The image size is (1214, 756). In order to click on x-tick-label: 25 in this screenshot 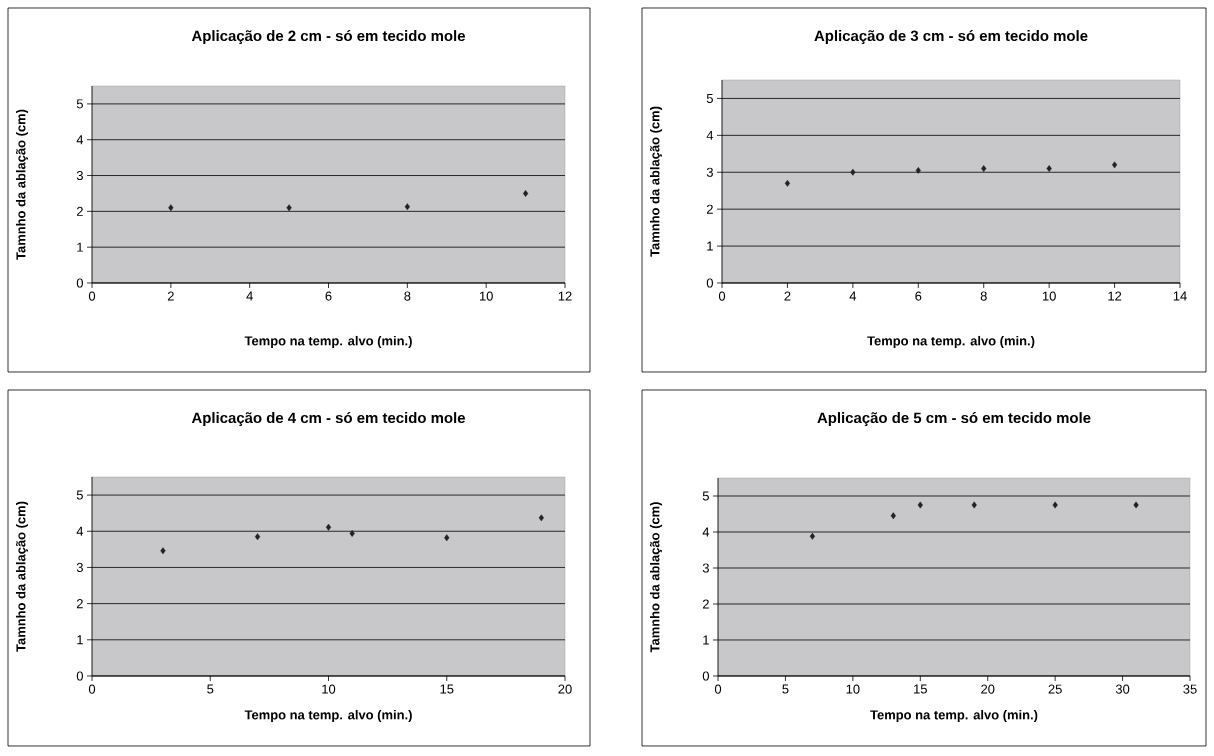, I will do `click(1055, 689)`.